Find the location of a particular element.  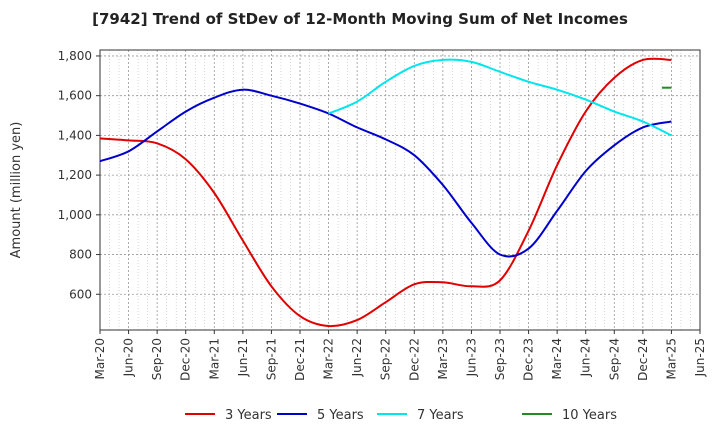

x-tick-label: Jun-21 is located at coordinates (243, 357).